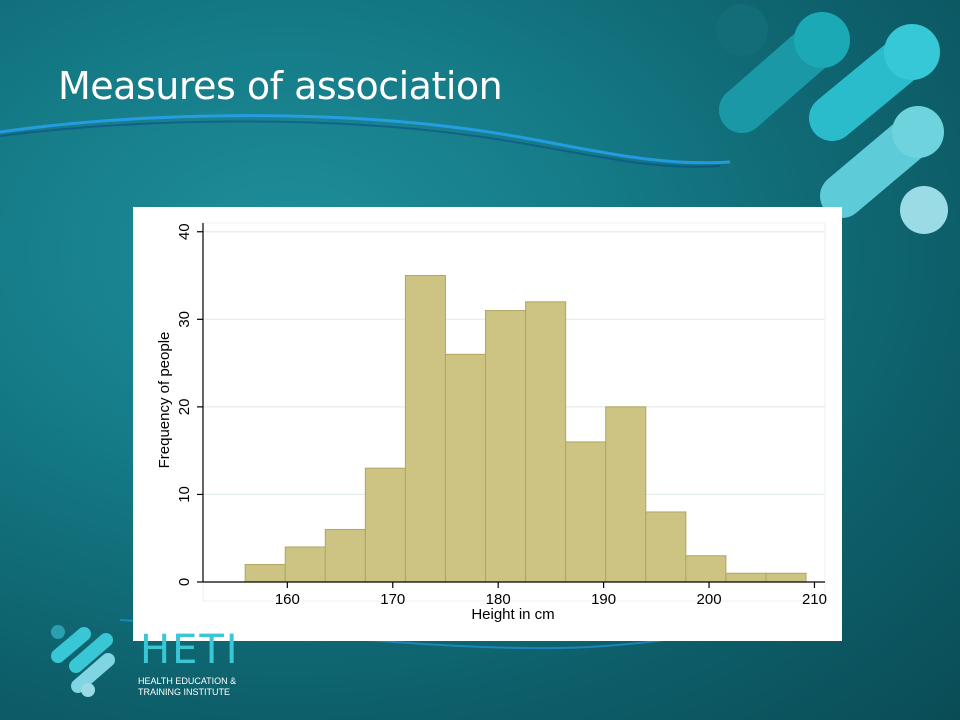  I want to click on y-tick-label: 0, so click(184, 582).